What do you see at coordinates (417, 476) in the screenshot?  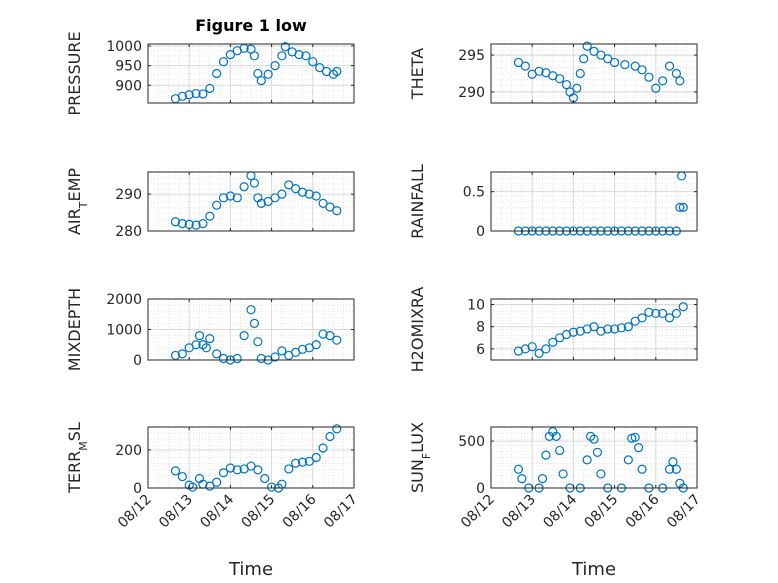 I see `y-axis-label-main: SUN` at bounding box center [417, 476].